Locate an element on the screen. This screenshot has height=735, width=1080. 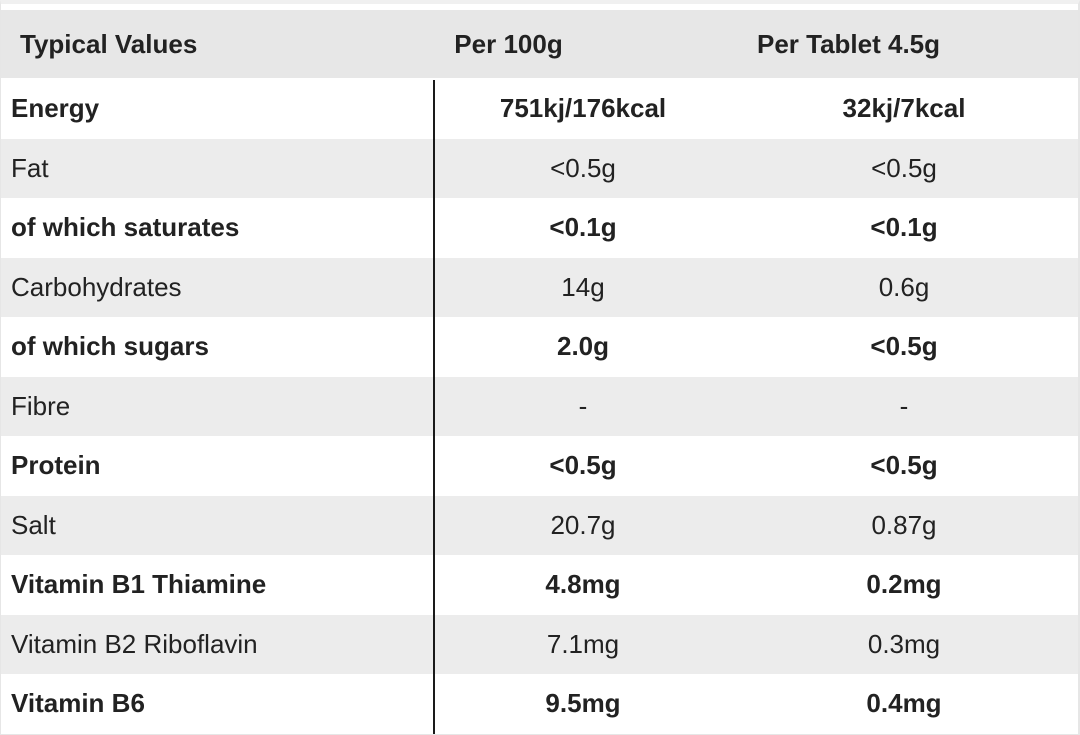
header-per-100g: Per 100g is located at coordinates (508, 43).